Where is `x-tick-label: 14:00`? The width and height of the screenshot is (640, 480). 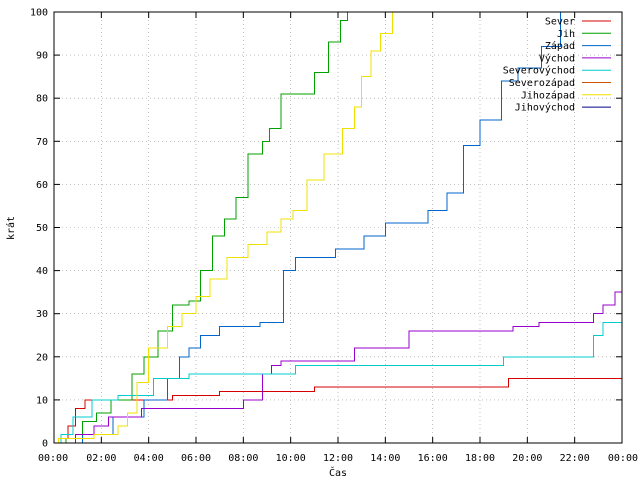
x-tick-label: 14:00 is located at coordinates (385, 458).